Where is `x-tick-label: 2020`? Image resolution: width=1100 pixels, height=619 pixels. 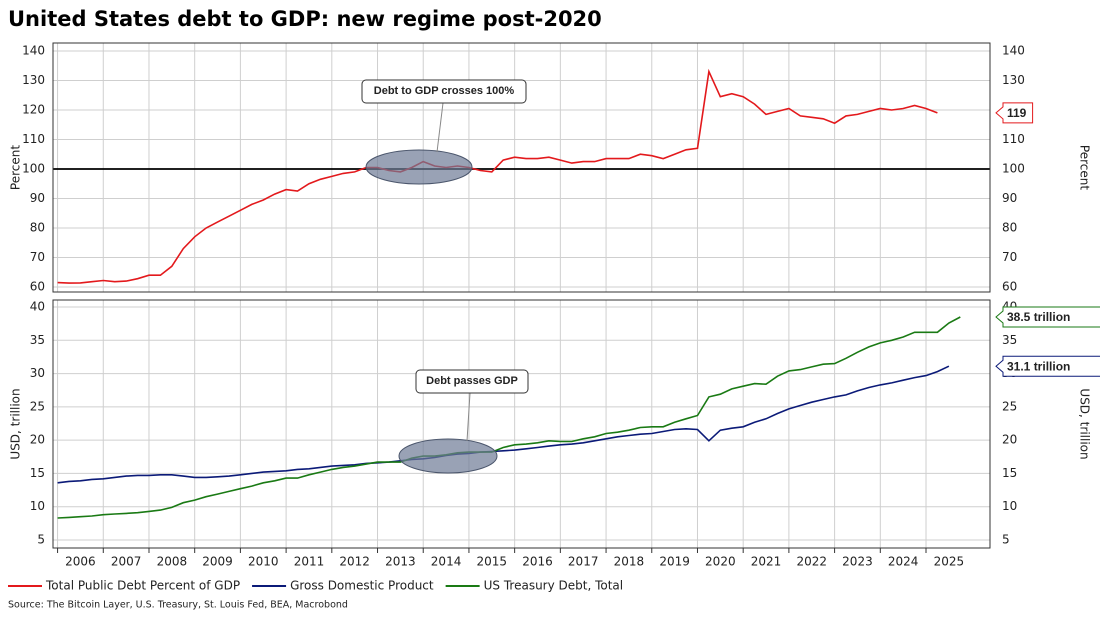 x-tick-label: 2020 is located at coordinates (720, 562).